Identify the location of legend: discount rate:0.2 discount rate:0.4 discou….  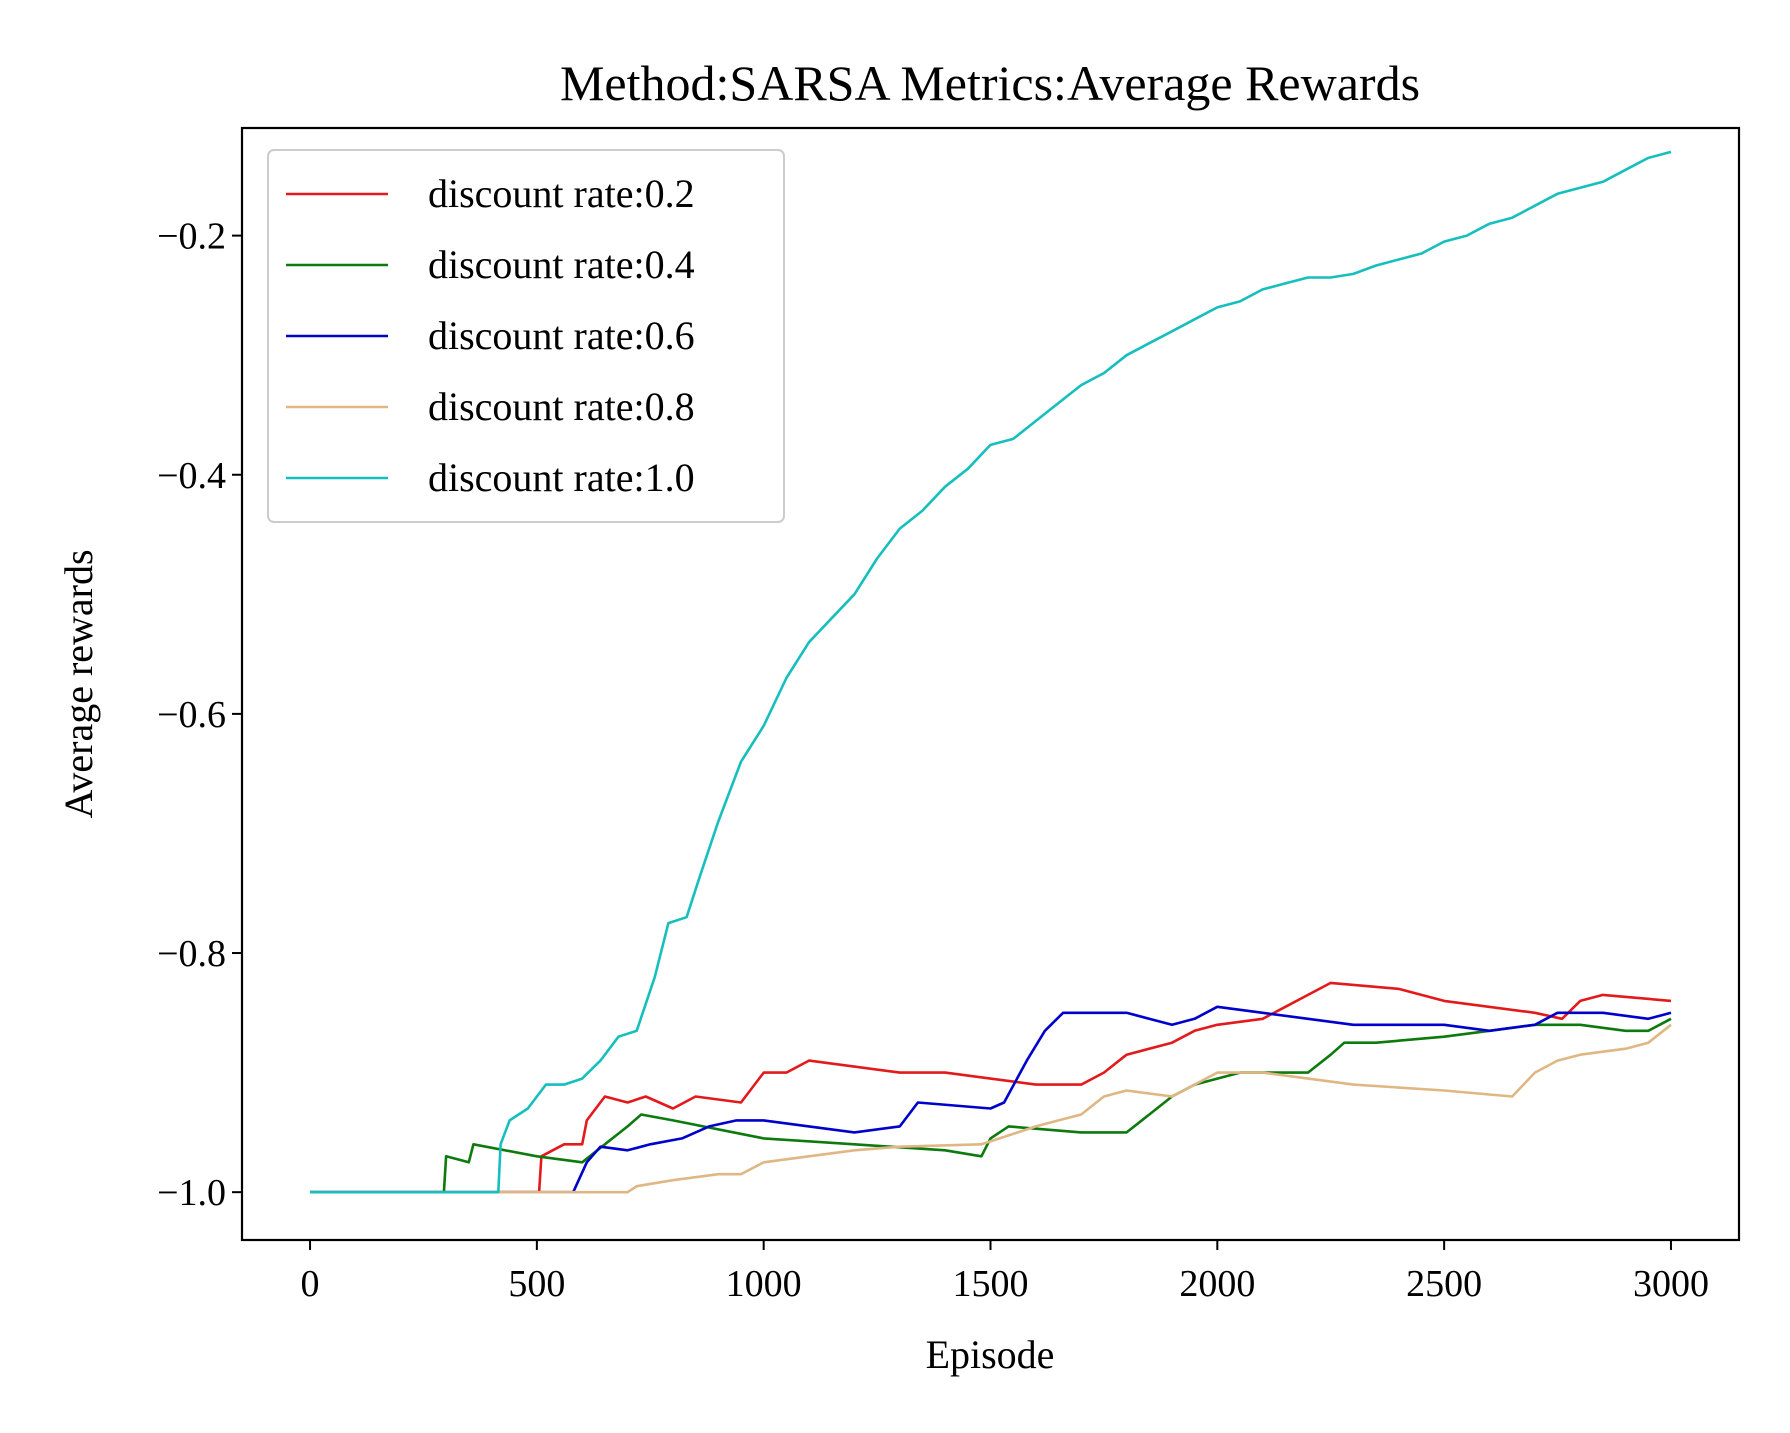
(526, 336).